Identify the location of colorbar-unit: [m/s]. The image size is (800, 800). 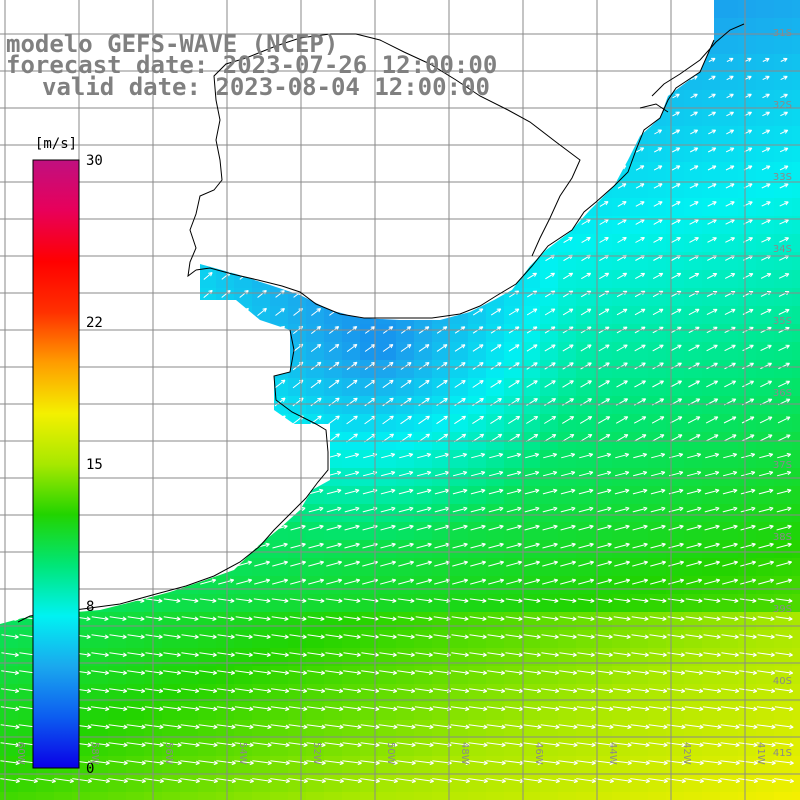
(56, 144).